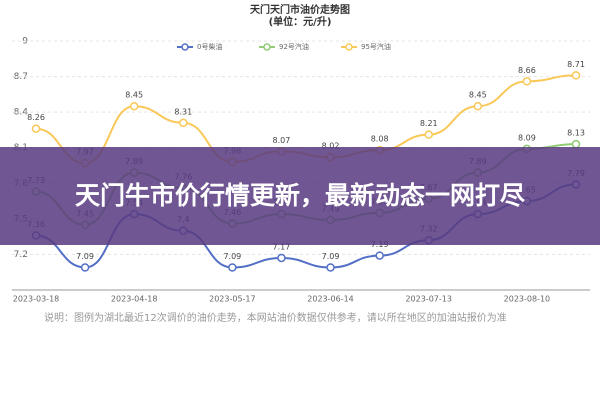 This screenshot has width=600, height=400. What do you see at coordinates (300, 21) in the screenshot?
I see `chart-subtitle: (单位：元/升)` at bounding box center [300, 21].